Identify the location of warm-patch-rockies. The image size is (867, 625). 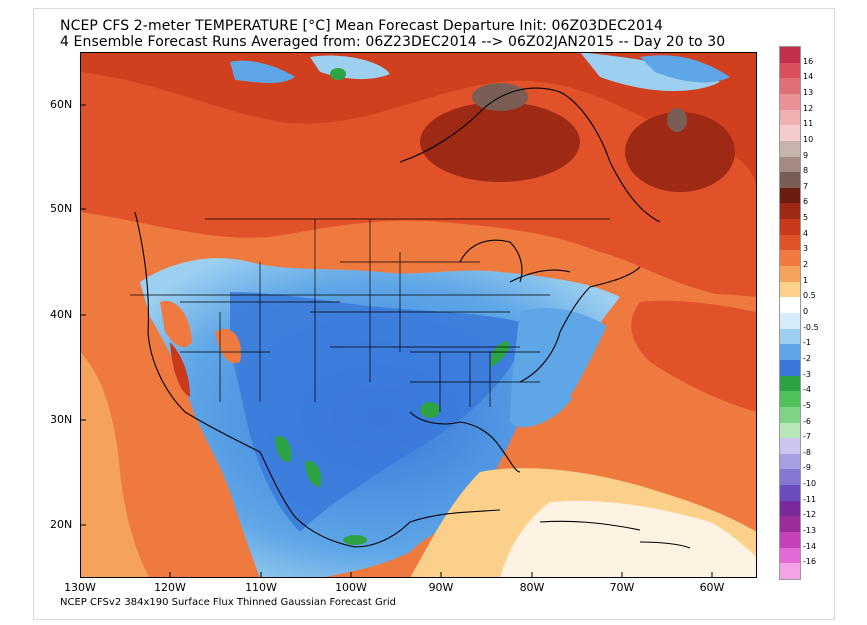
(228, 346).